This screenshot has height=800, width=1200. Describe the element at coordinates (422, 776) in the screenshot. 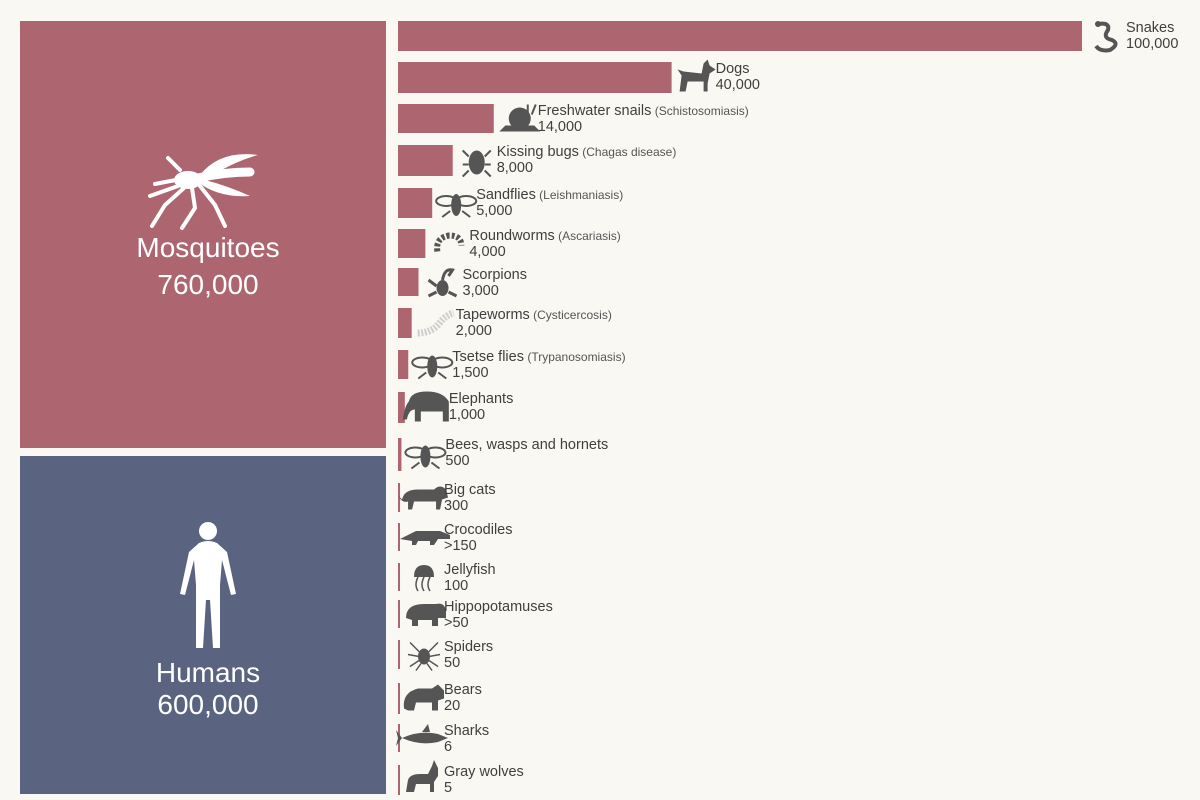

I see `wolf-icon` at that location.